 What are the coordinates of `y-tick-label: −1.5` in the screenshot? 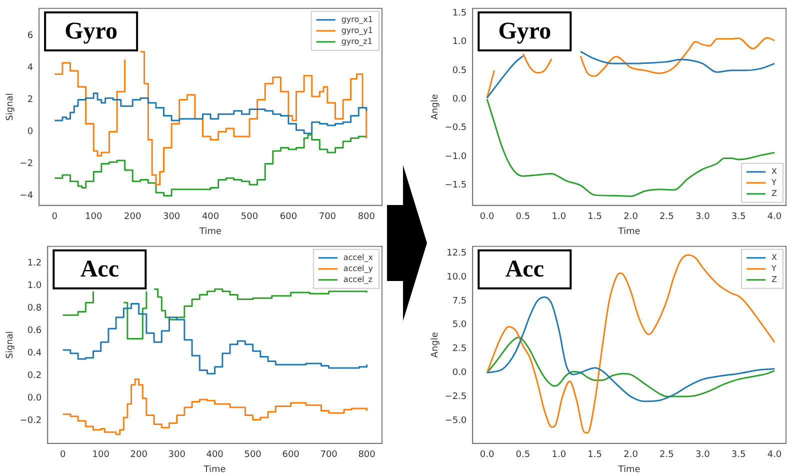 It's located at (455, 185).